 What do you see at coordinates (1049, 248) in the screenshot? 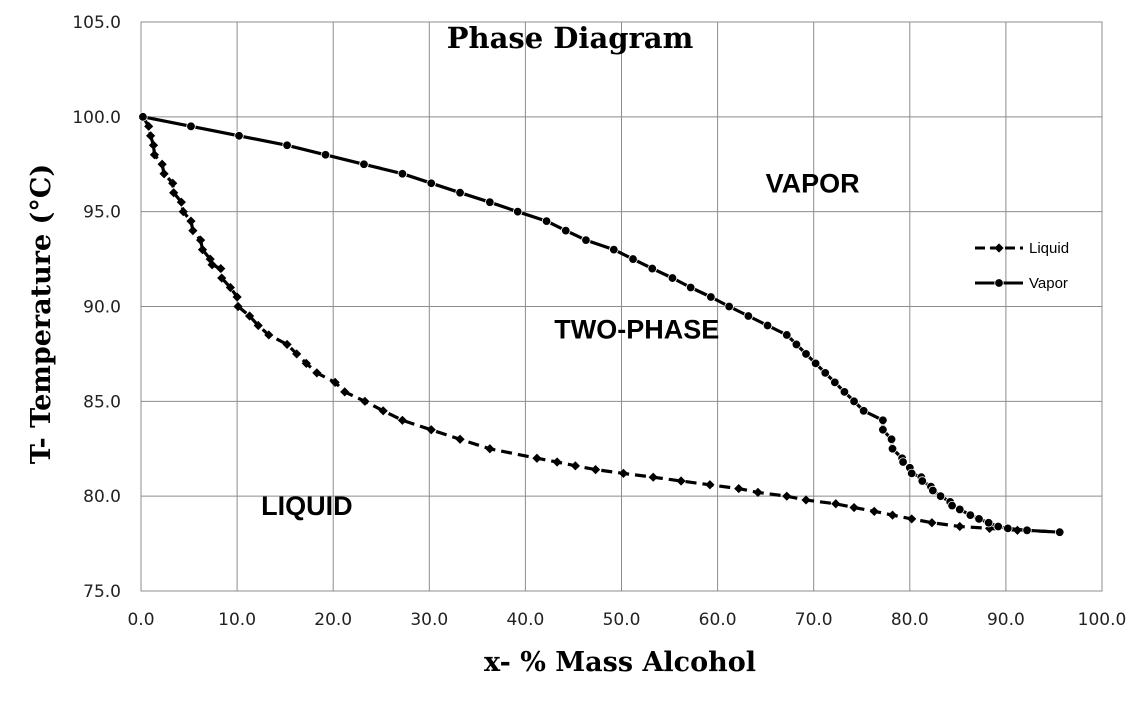
I see `legend-label-liquid: Liquid` at bounding box center [1049, 248].